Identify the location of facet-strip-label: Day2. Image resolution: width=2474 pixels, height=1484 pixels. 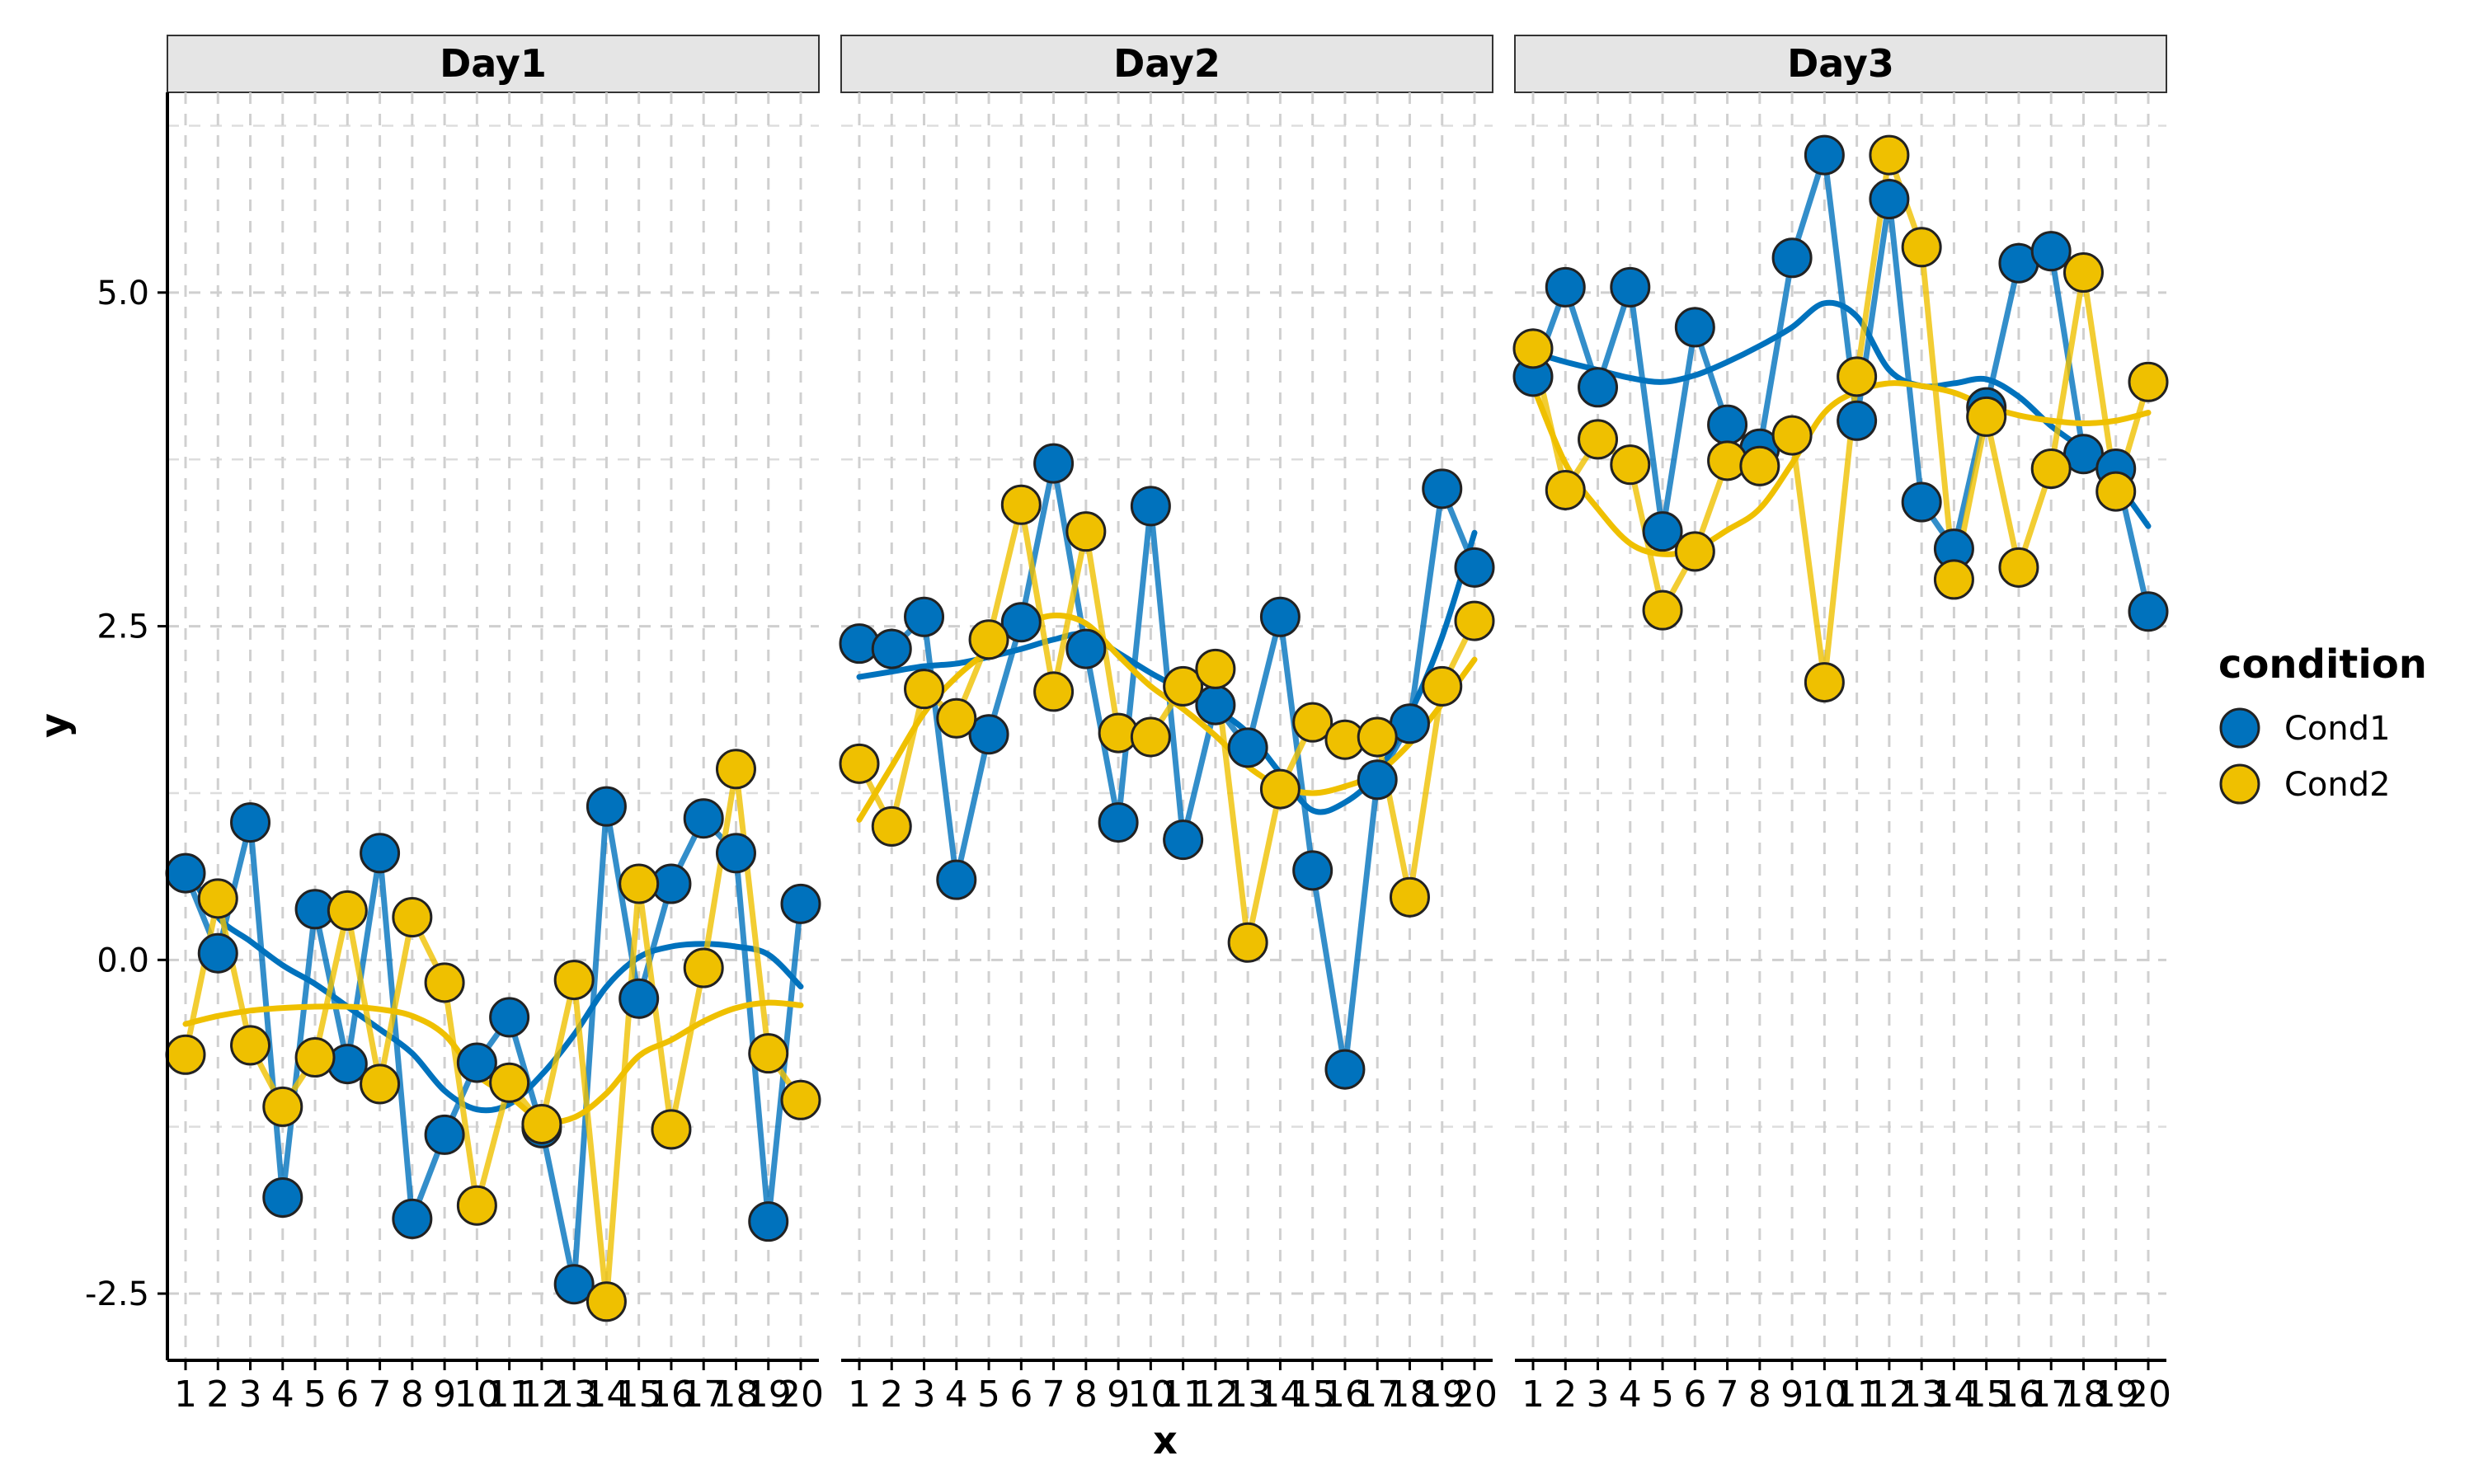
(1167, 63).